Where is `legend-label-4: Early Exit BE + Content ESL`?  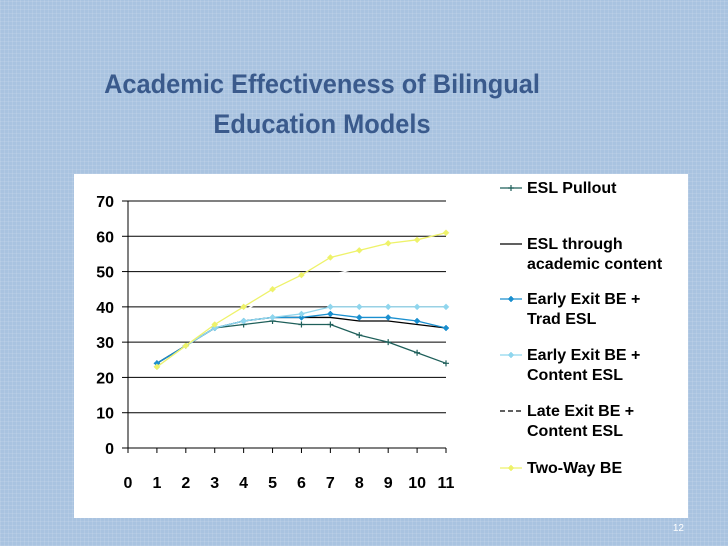 legend-label-4: Early Exit BE + Content ESL is located at coordinates (583, 365).